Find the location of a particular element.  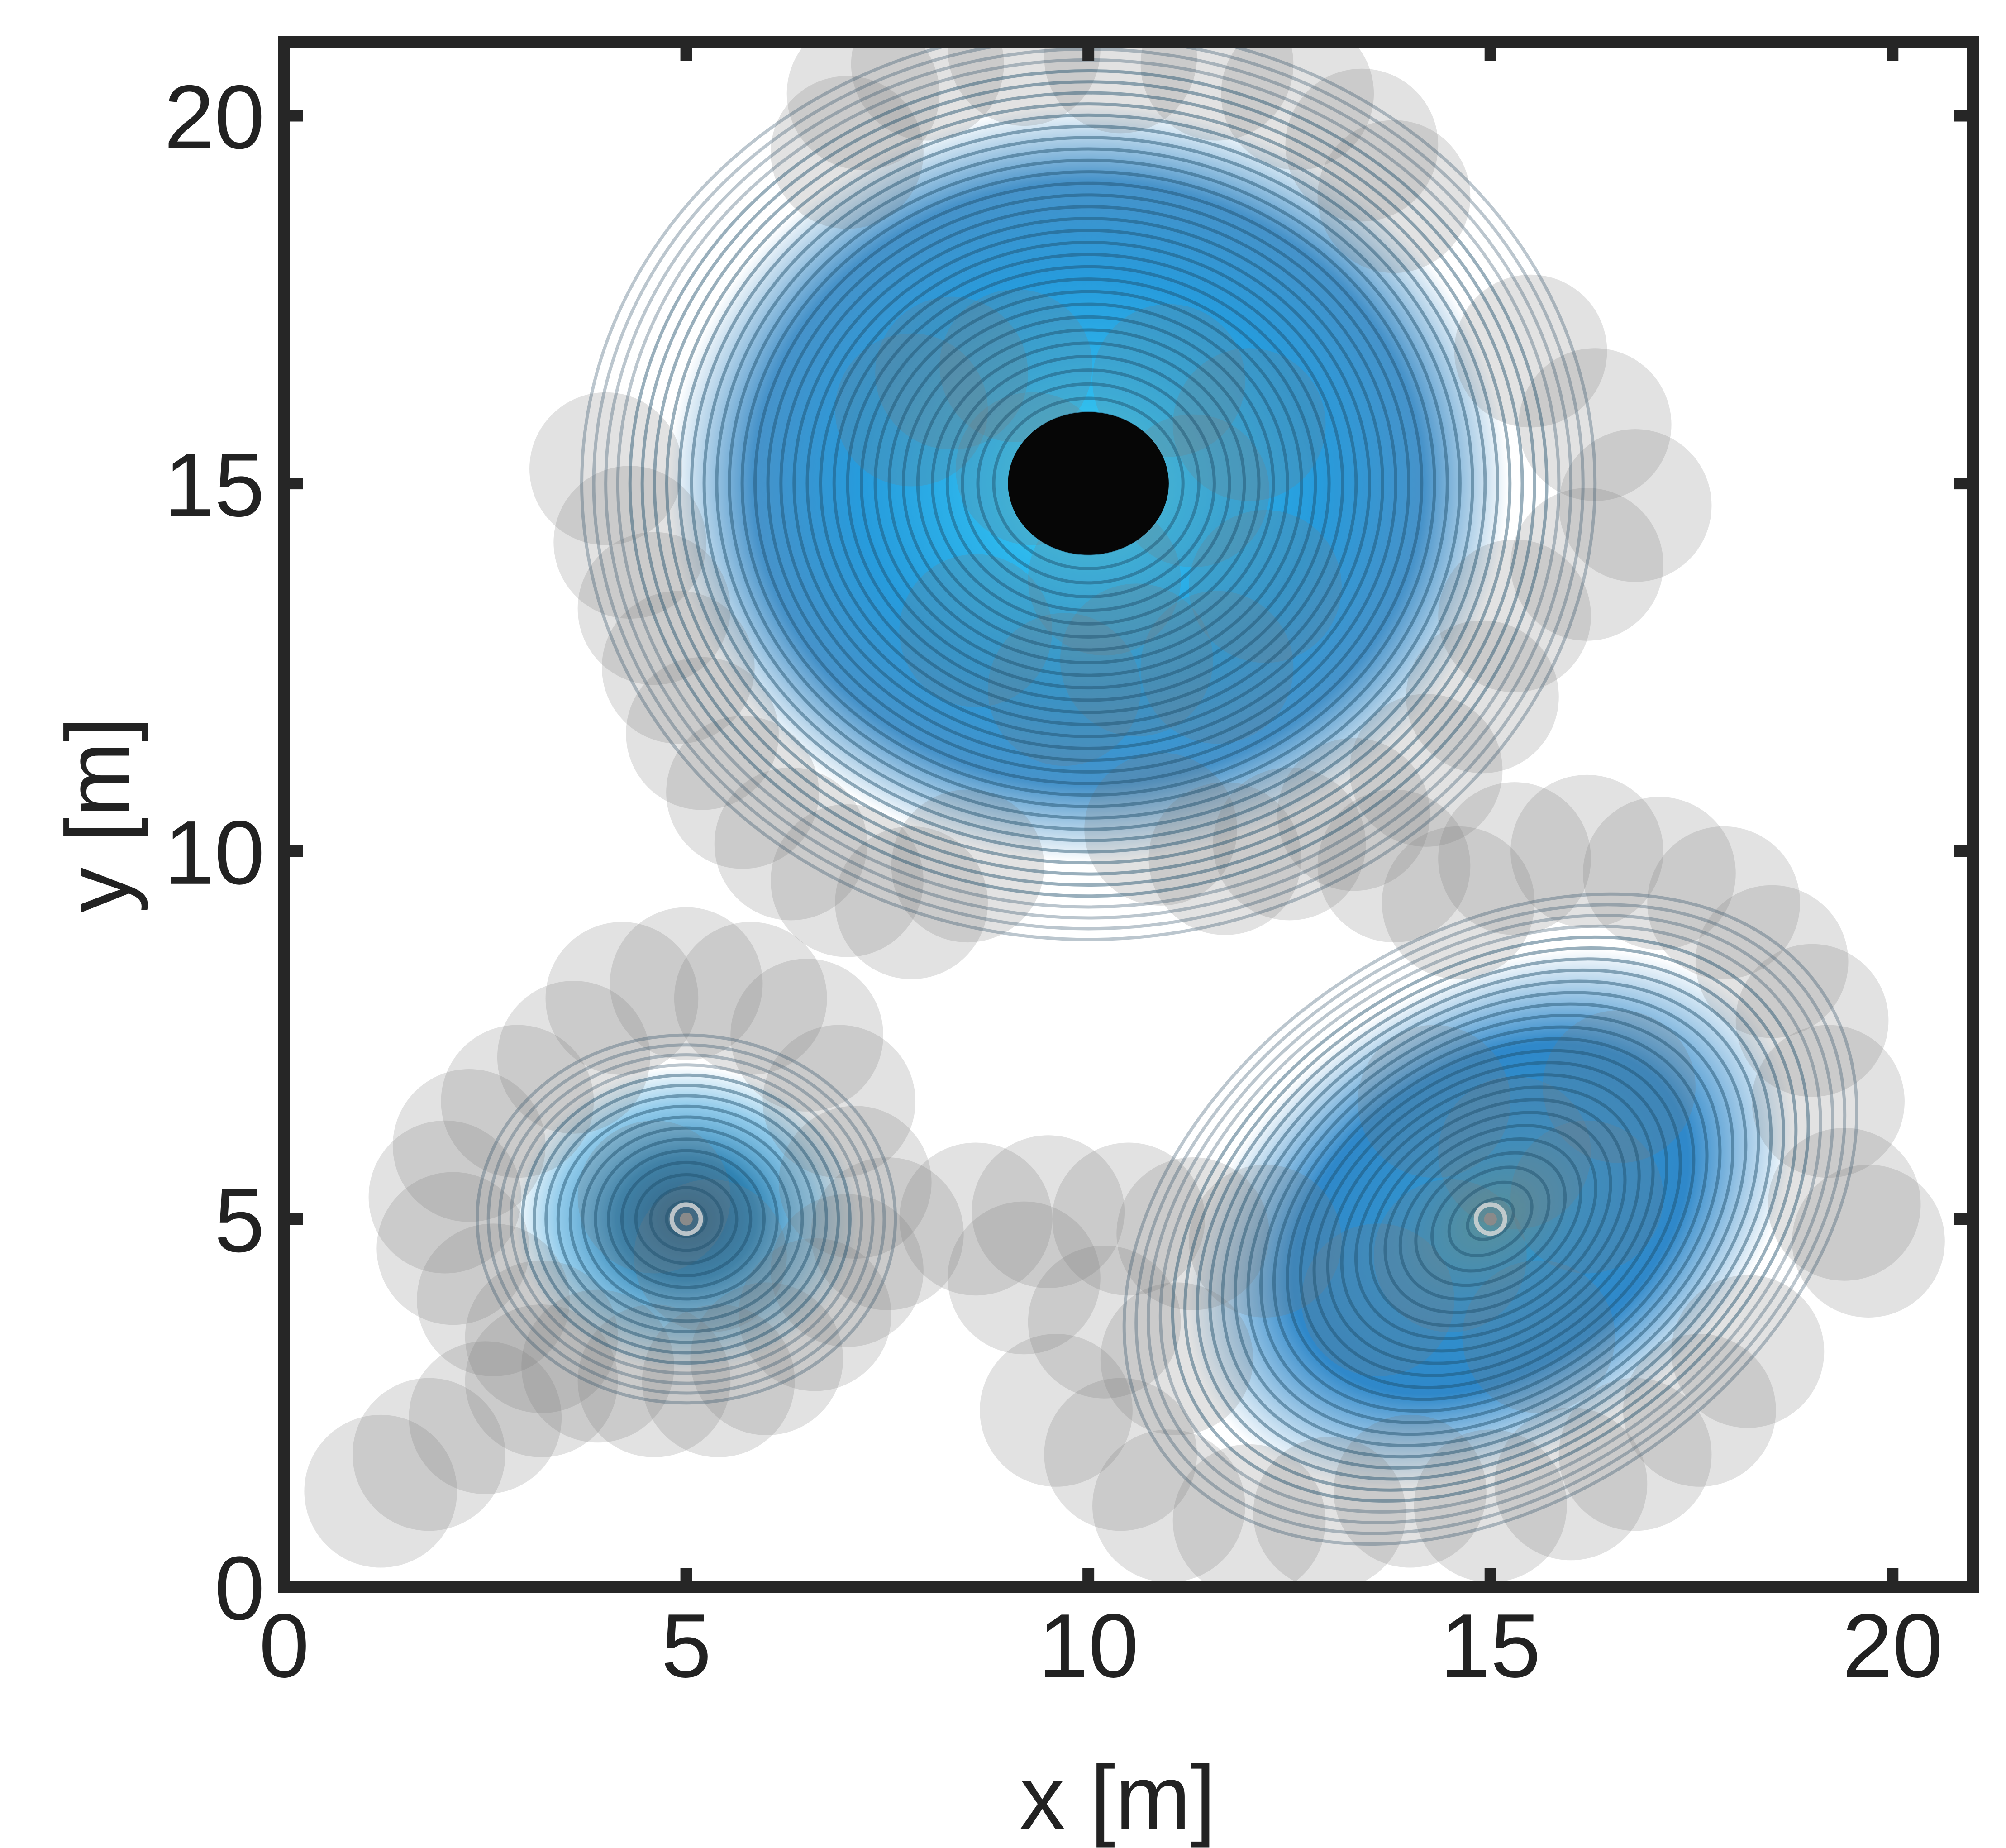

y-tick-label: 15 is located at coordinates (215, 485).